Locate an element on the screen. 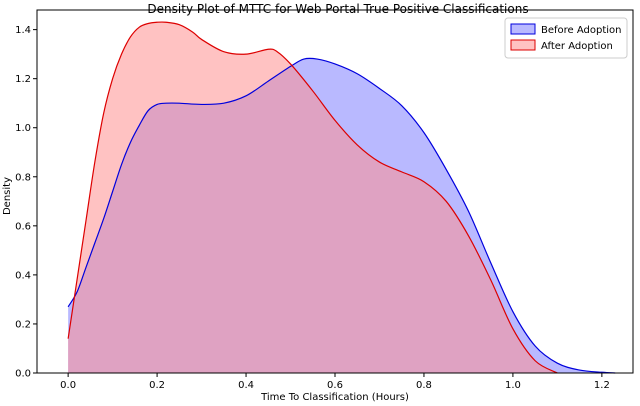  x-tick-label: 1.2 is located at coordinates (602, 385).